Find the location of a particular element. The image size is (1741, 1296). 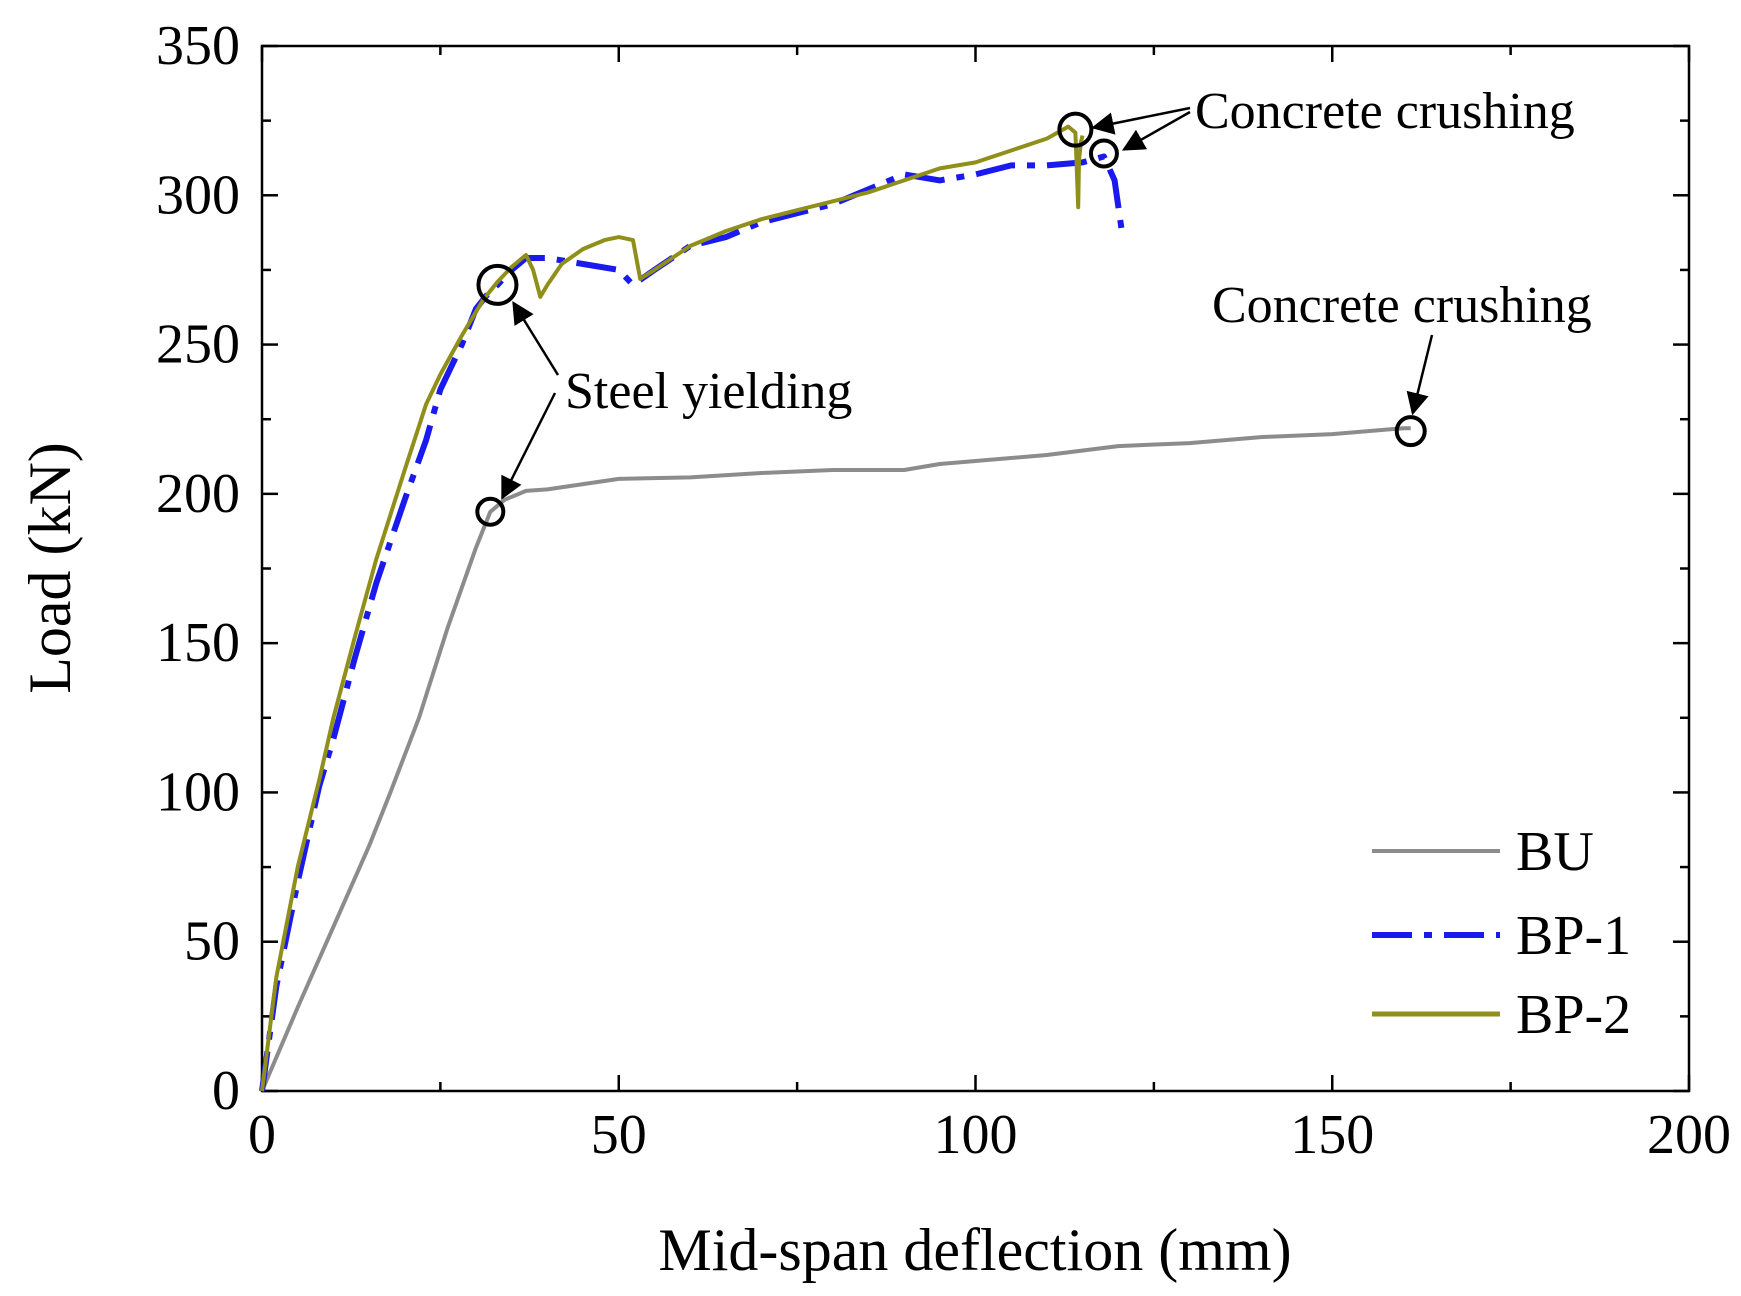

x-tick-label: 0 is located at coordinates (262, 1135).